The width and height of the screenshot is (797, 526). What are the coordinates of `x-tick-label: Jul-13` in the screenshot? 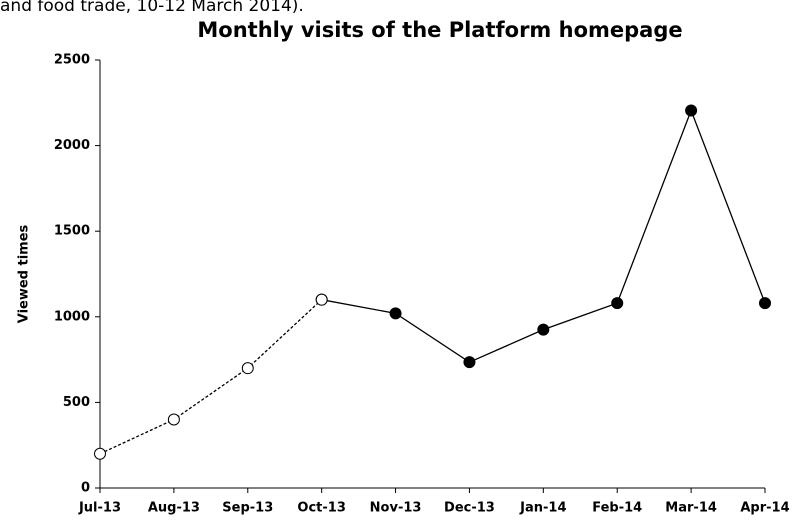 It's located at (99, 508).